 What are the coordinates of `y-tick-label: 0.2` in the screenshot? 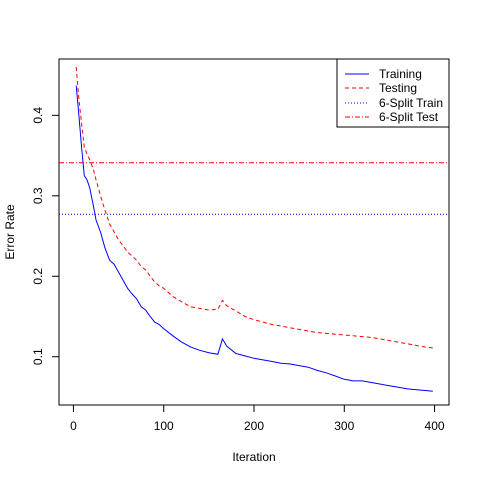 It's located at (38, 276).